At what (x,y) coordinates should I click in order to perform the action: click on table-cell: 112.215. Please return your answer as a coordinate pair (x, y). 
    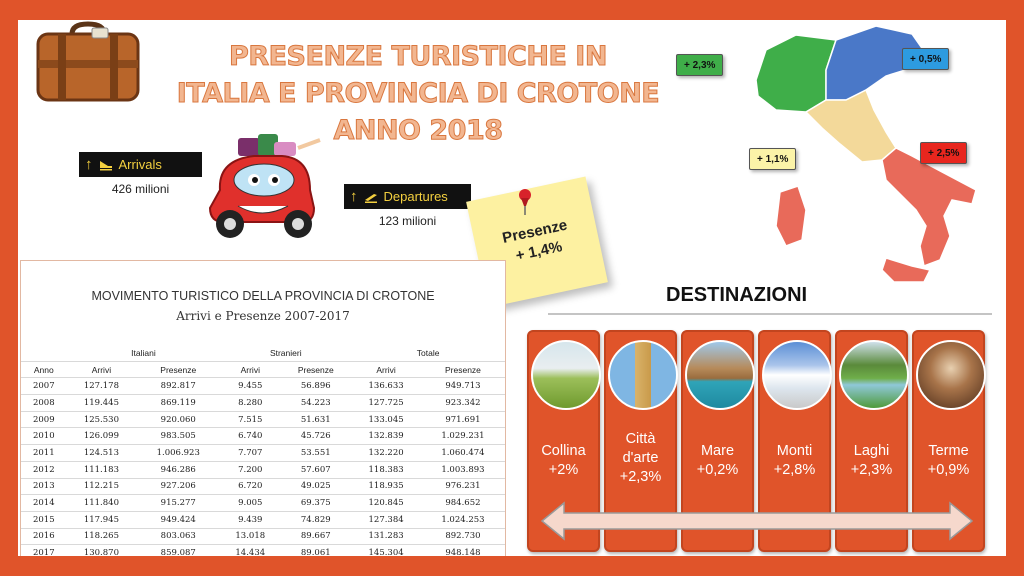
    Looking at the image, I should click on (101, 487).